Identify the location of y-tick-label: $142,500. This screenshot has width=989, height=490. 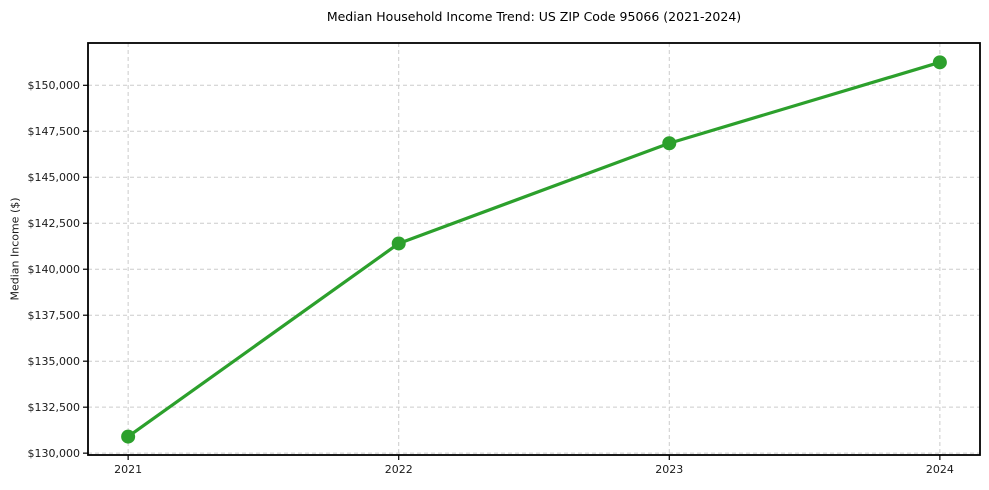
(54, 223).